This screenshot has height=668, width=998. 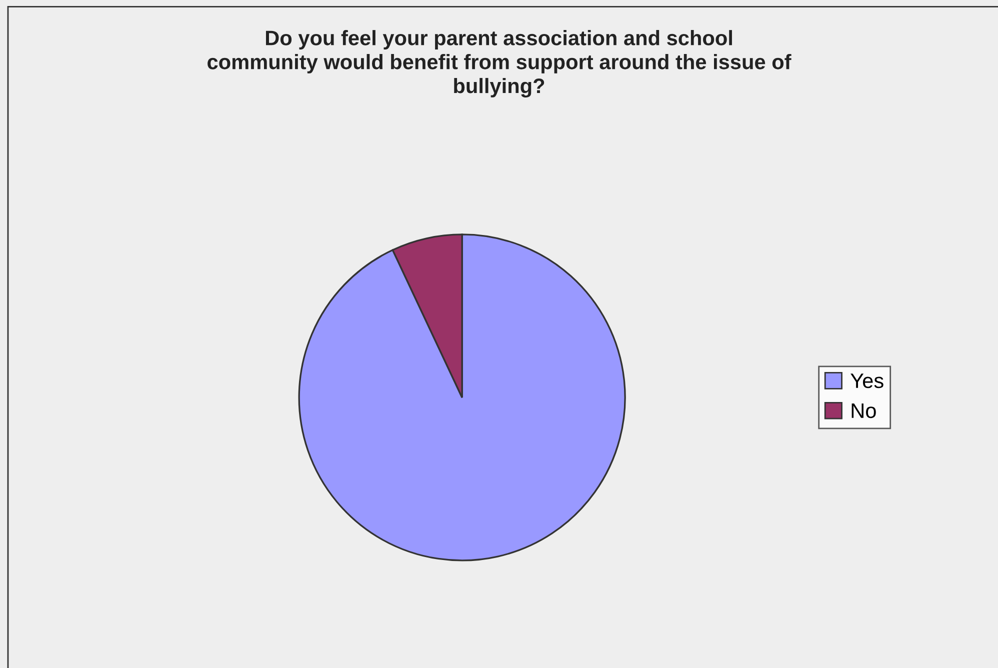 I want to click on legend-label: Yes, so click(x=867, y=381).